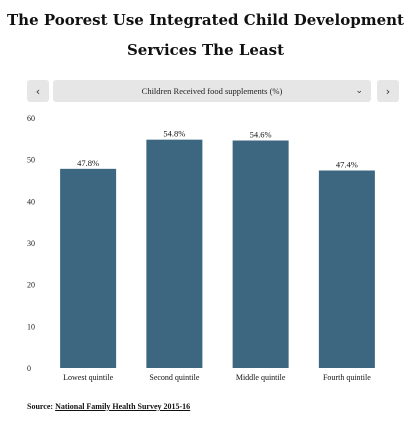 The height and width of the screenshot is (423, 411). Describe the element at coordinates (261, 135) in the screenshot. I see `data-label: 54.6%` at that location.